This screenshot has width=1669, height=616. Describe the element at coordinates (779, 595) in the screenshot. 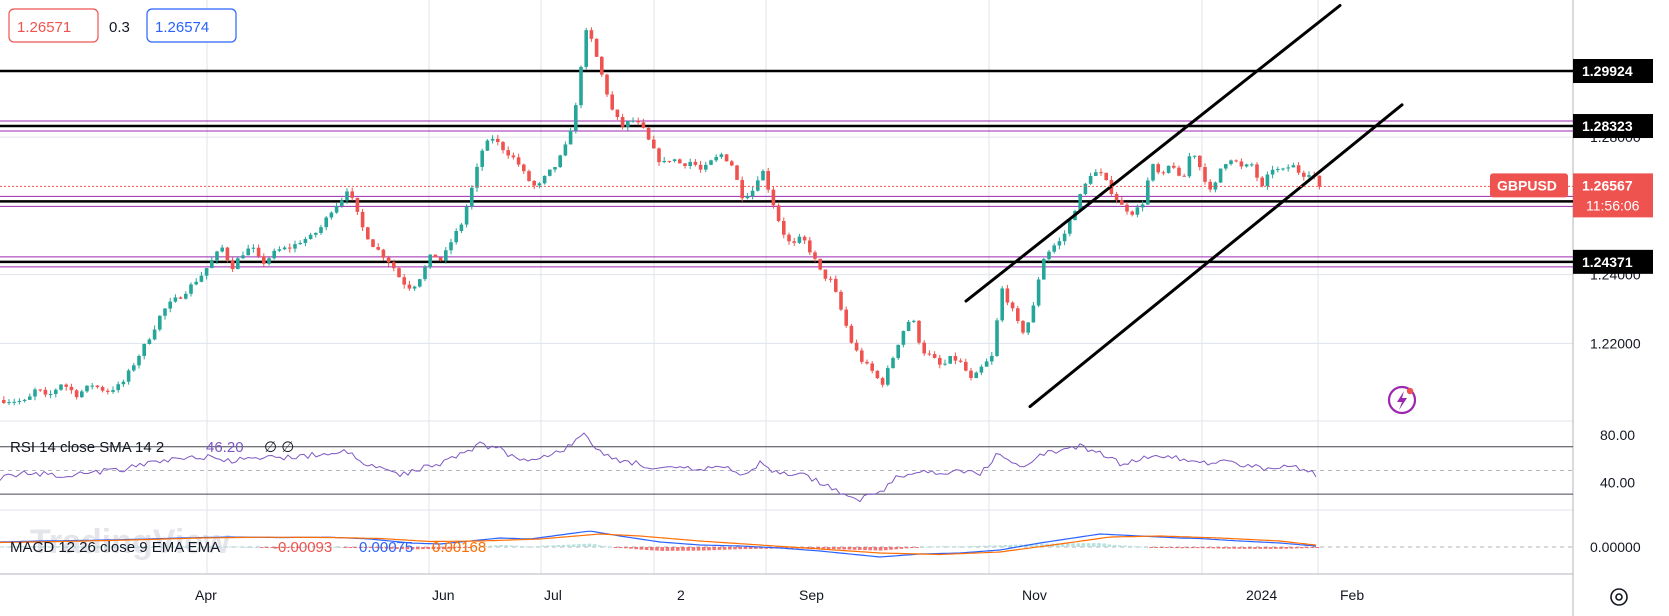

I see `time-axis: Apr Jun Jul 2 Sep Nov 2024 Feb` at that location.